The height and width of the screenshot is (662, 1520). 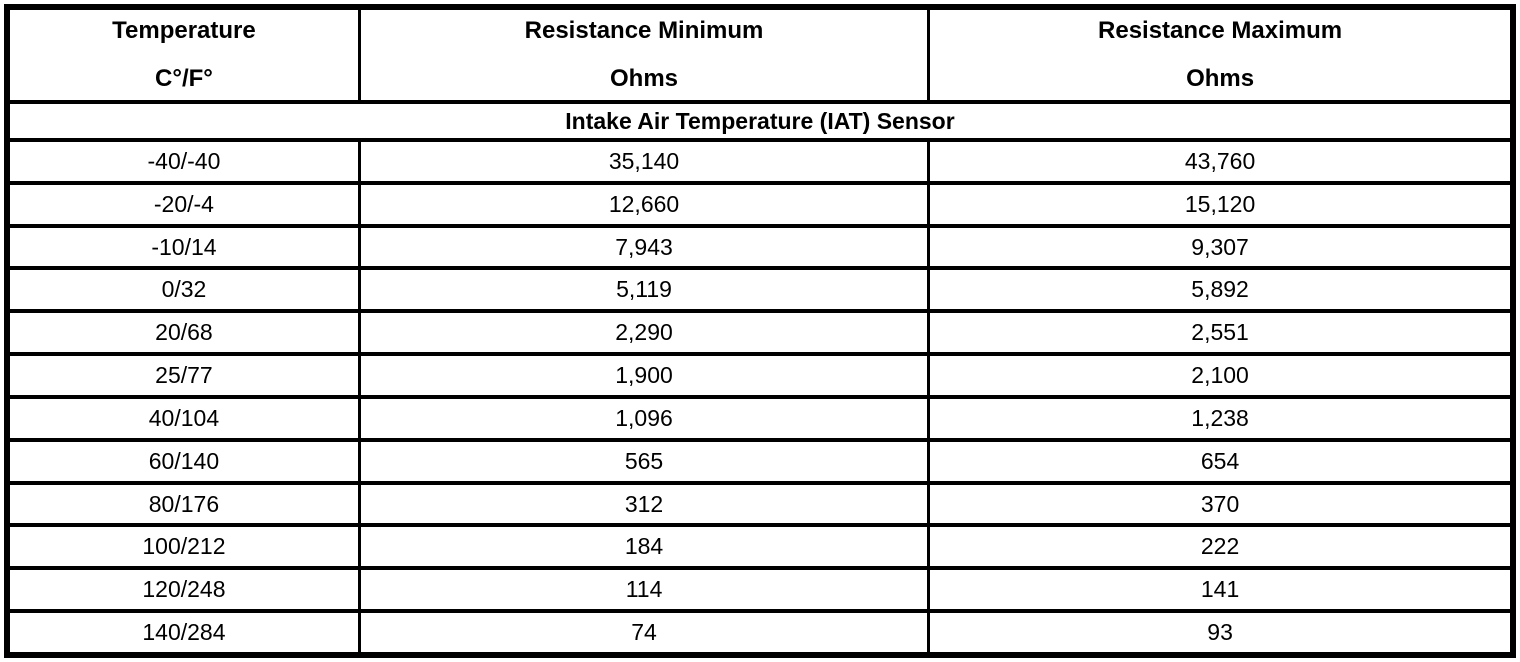 What do you see at coordinates (1221, 590) in the screenshot?
I see `resistance-max-cell: 141` at bounding box center [1221, 590].